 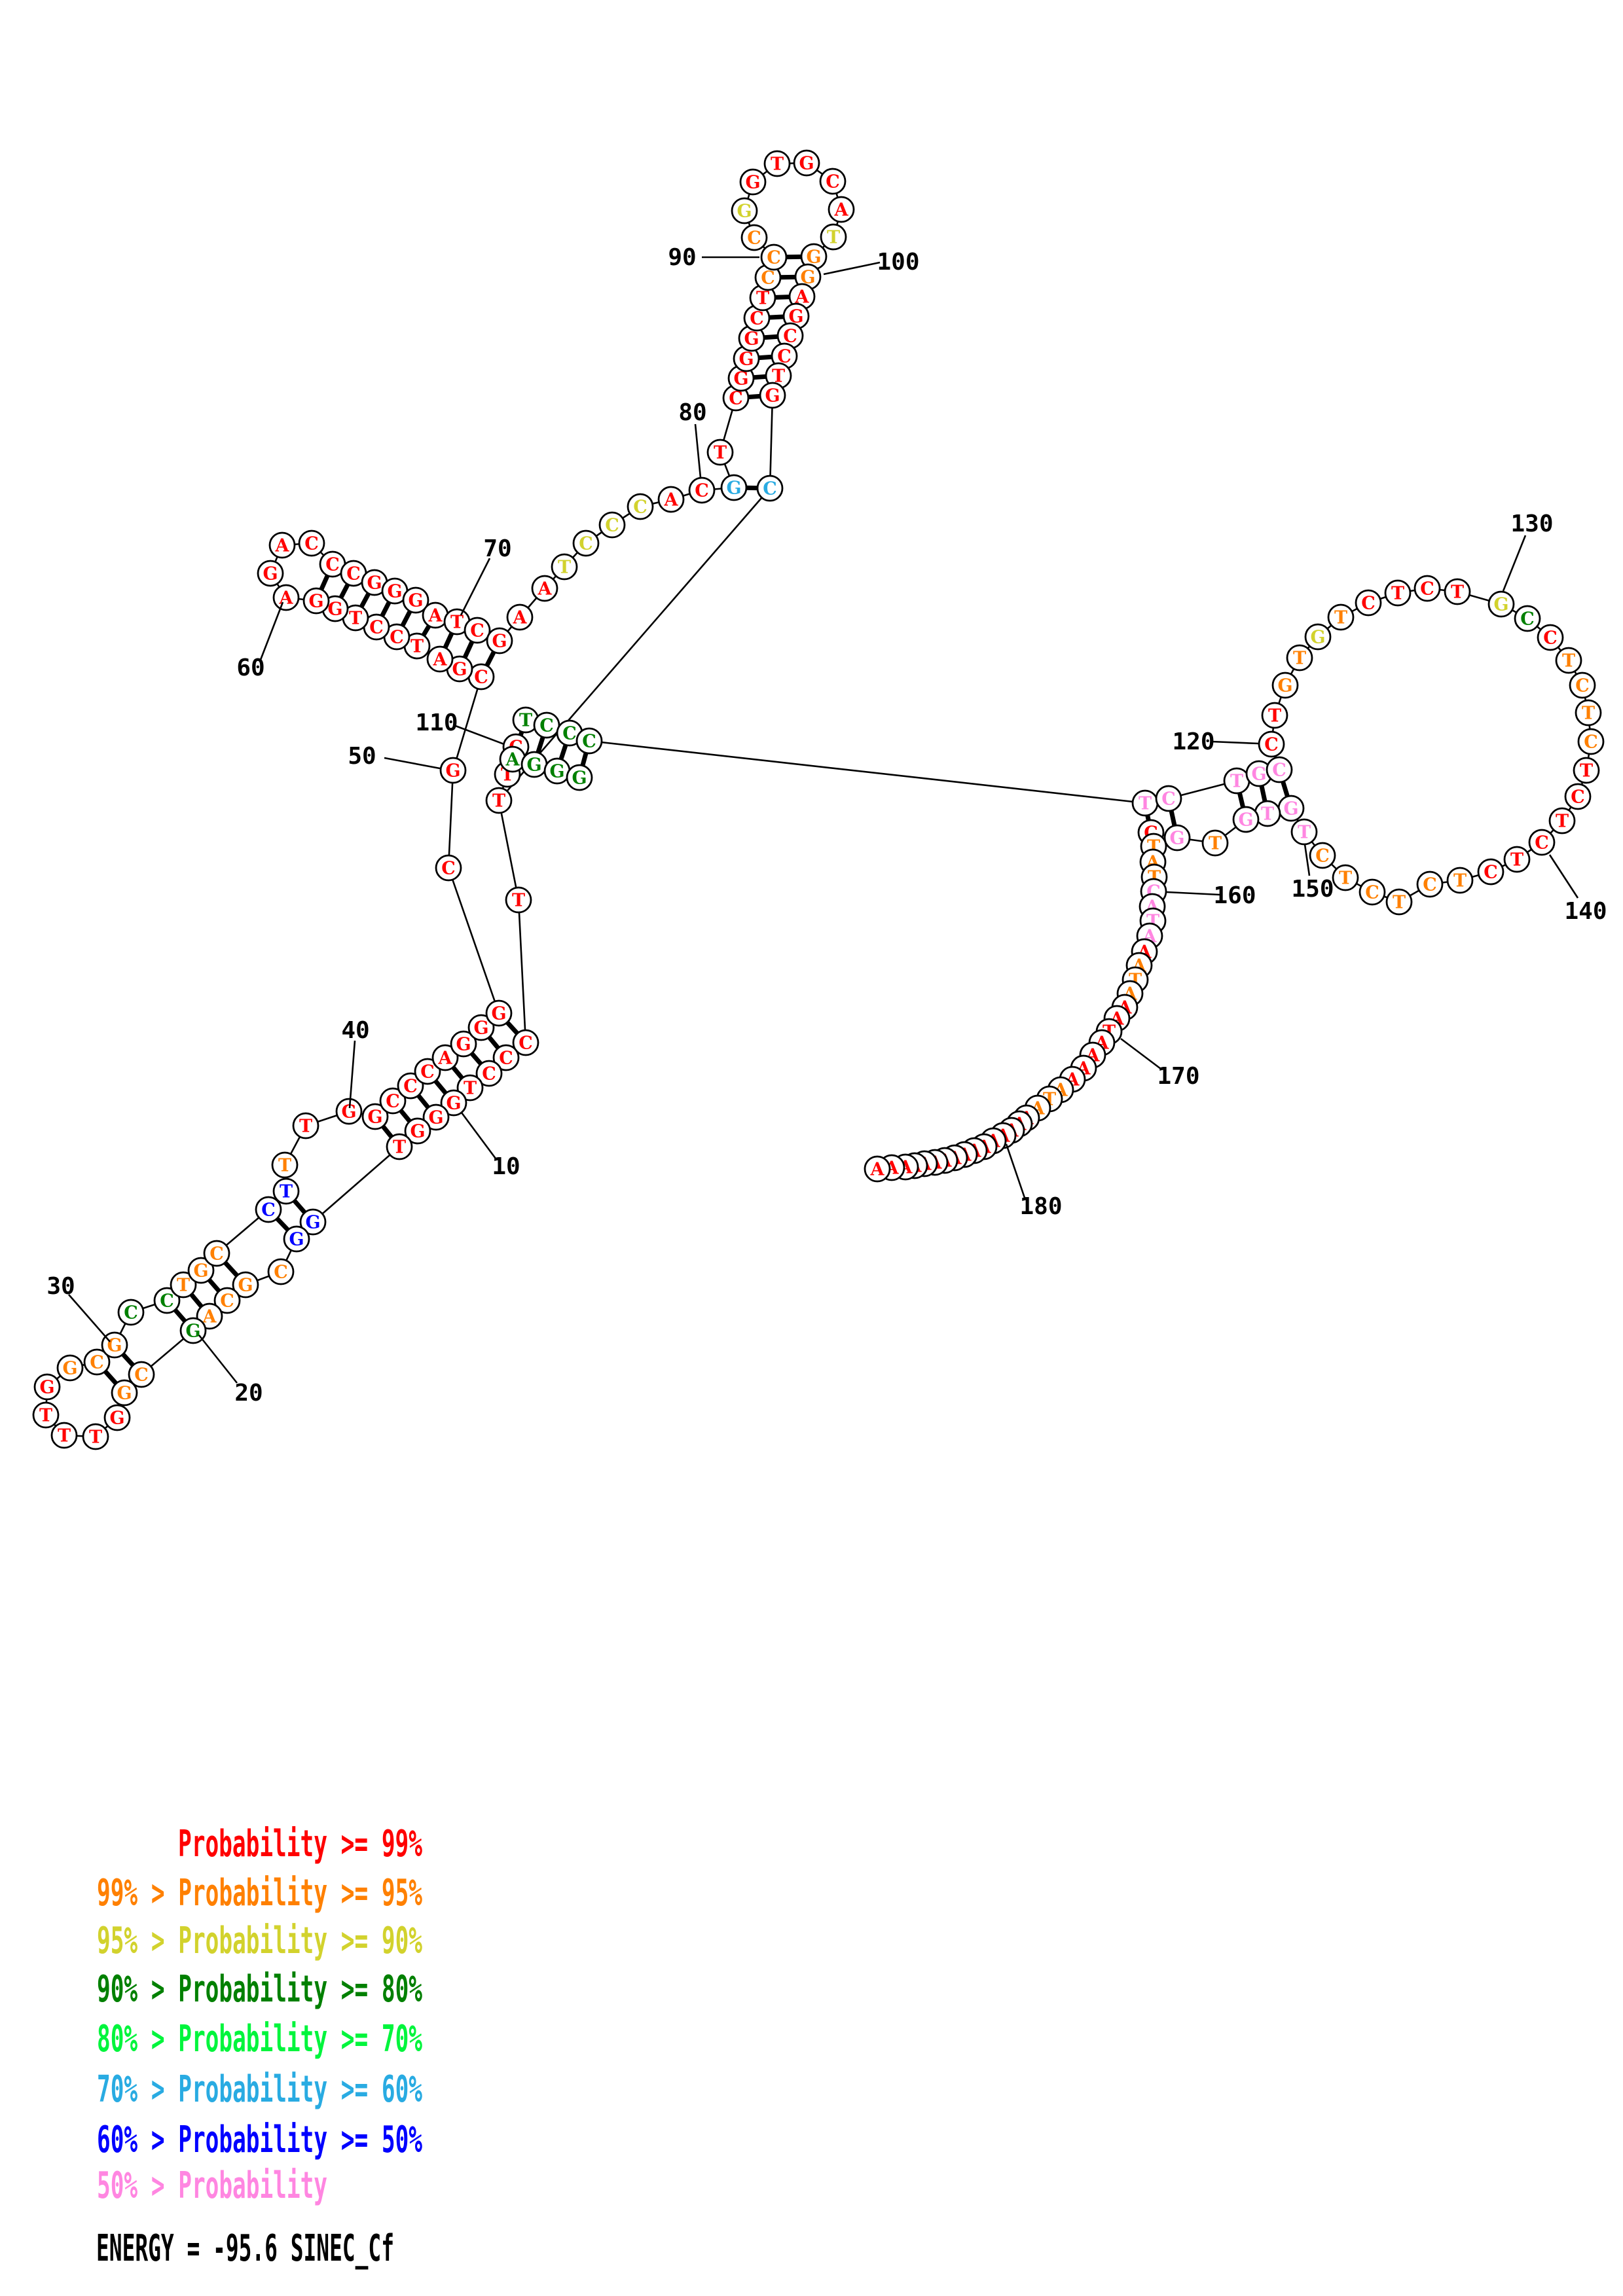 What do you see at coordinates (1585, 911) in the screenshot?
I see `position-label-text: 140` at bounding box center [1585, 911].